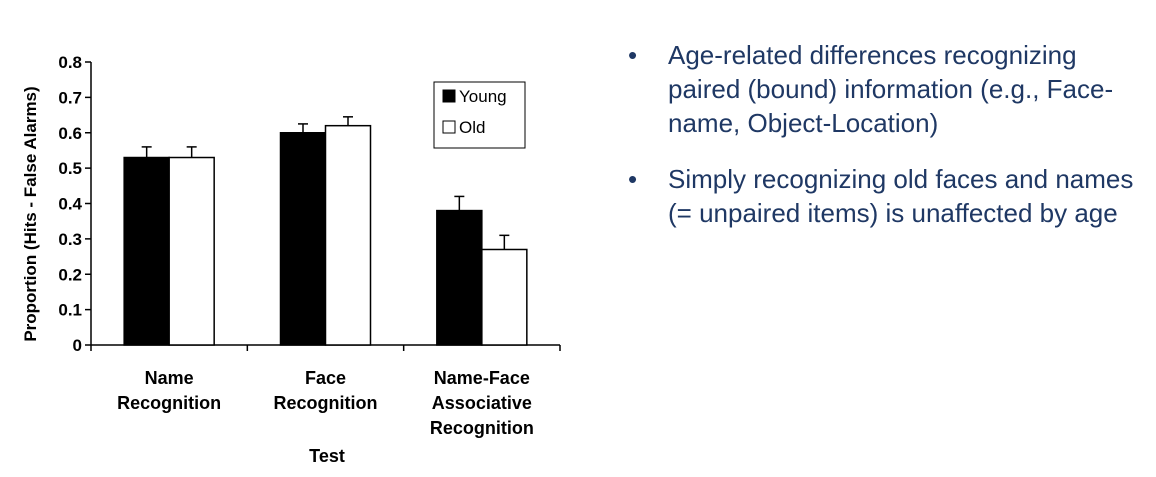  Describe the element at coordinates (482, 403) in the screenshot. I see `x-tick-label: Associative` at that location.